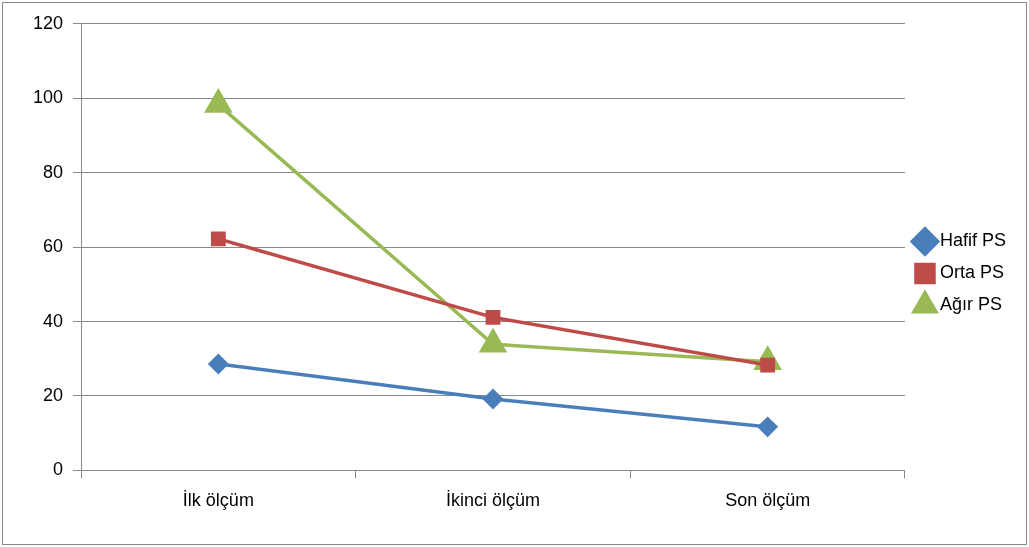 Image resolution: width=1029 pixels, height=547 pixels. I want to click on x-tick-label: İkinci ölçüm, so click(493, 500).